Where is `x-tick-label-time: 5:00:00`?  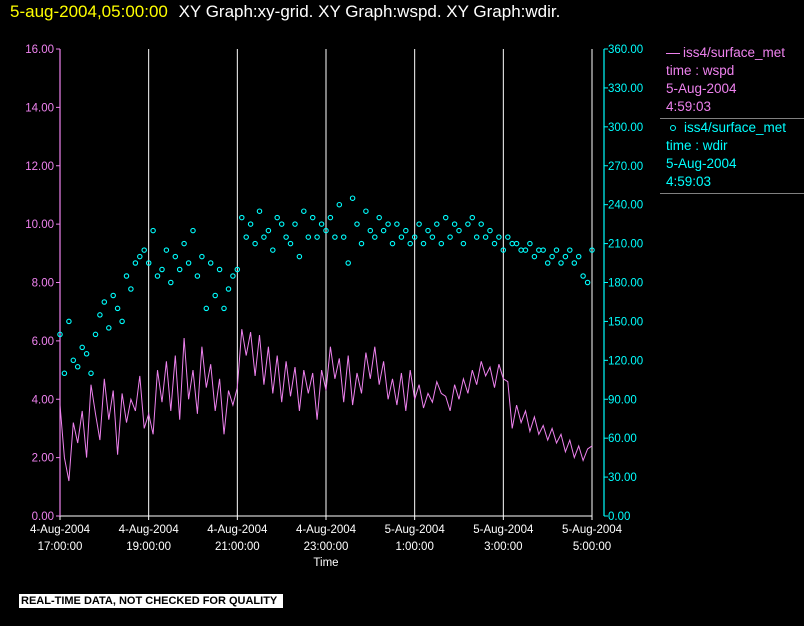 x-tick-label-time: 5:00:00 is located at coordinates (592, 547).